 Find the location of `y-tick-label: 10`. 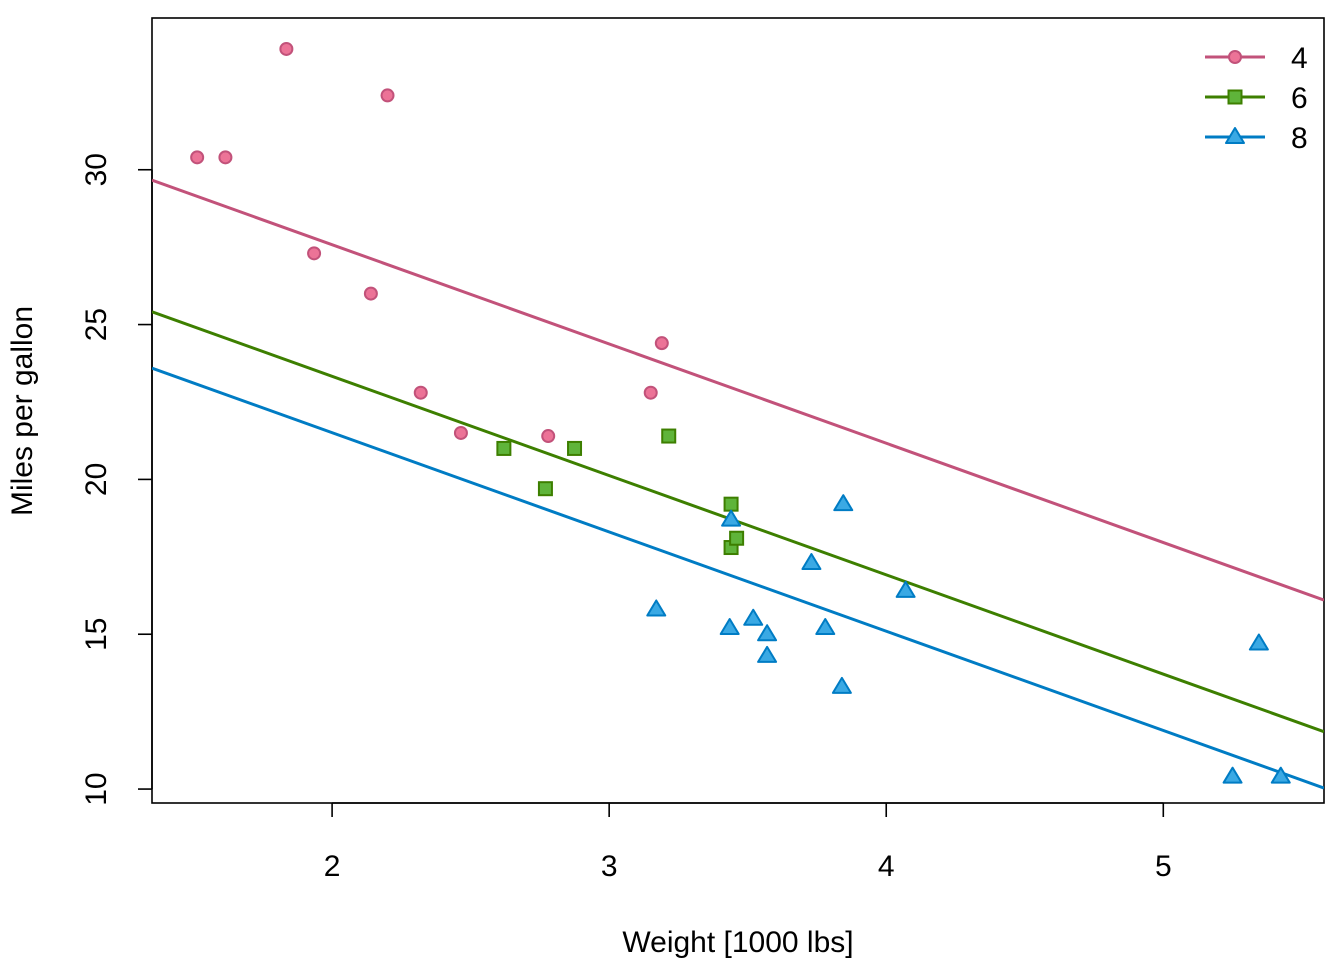

y-tick-label: 10 is located at coordinates (96, 788).